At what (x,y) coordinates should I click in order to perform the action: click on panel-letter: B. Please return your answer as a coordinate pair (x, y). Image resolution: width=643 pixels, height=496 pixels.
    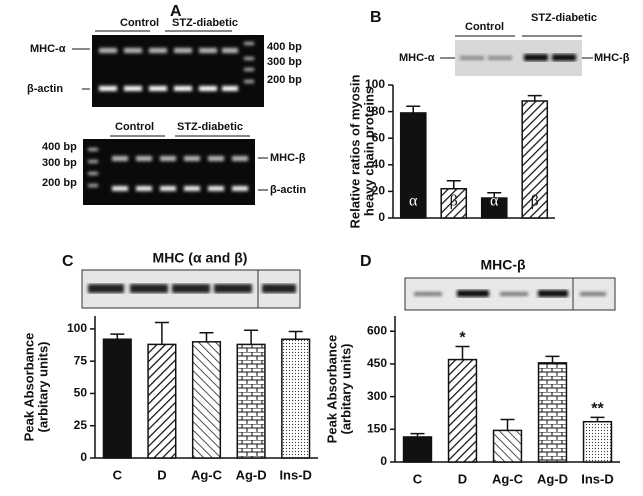
    Looking at the image, I should click on (376, 17).